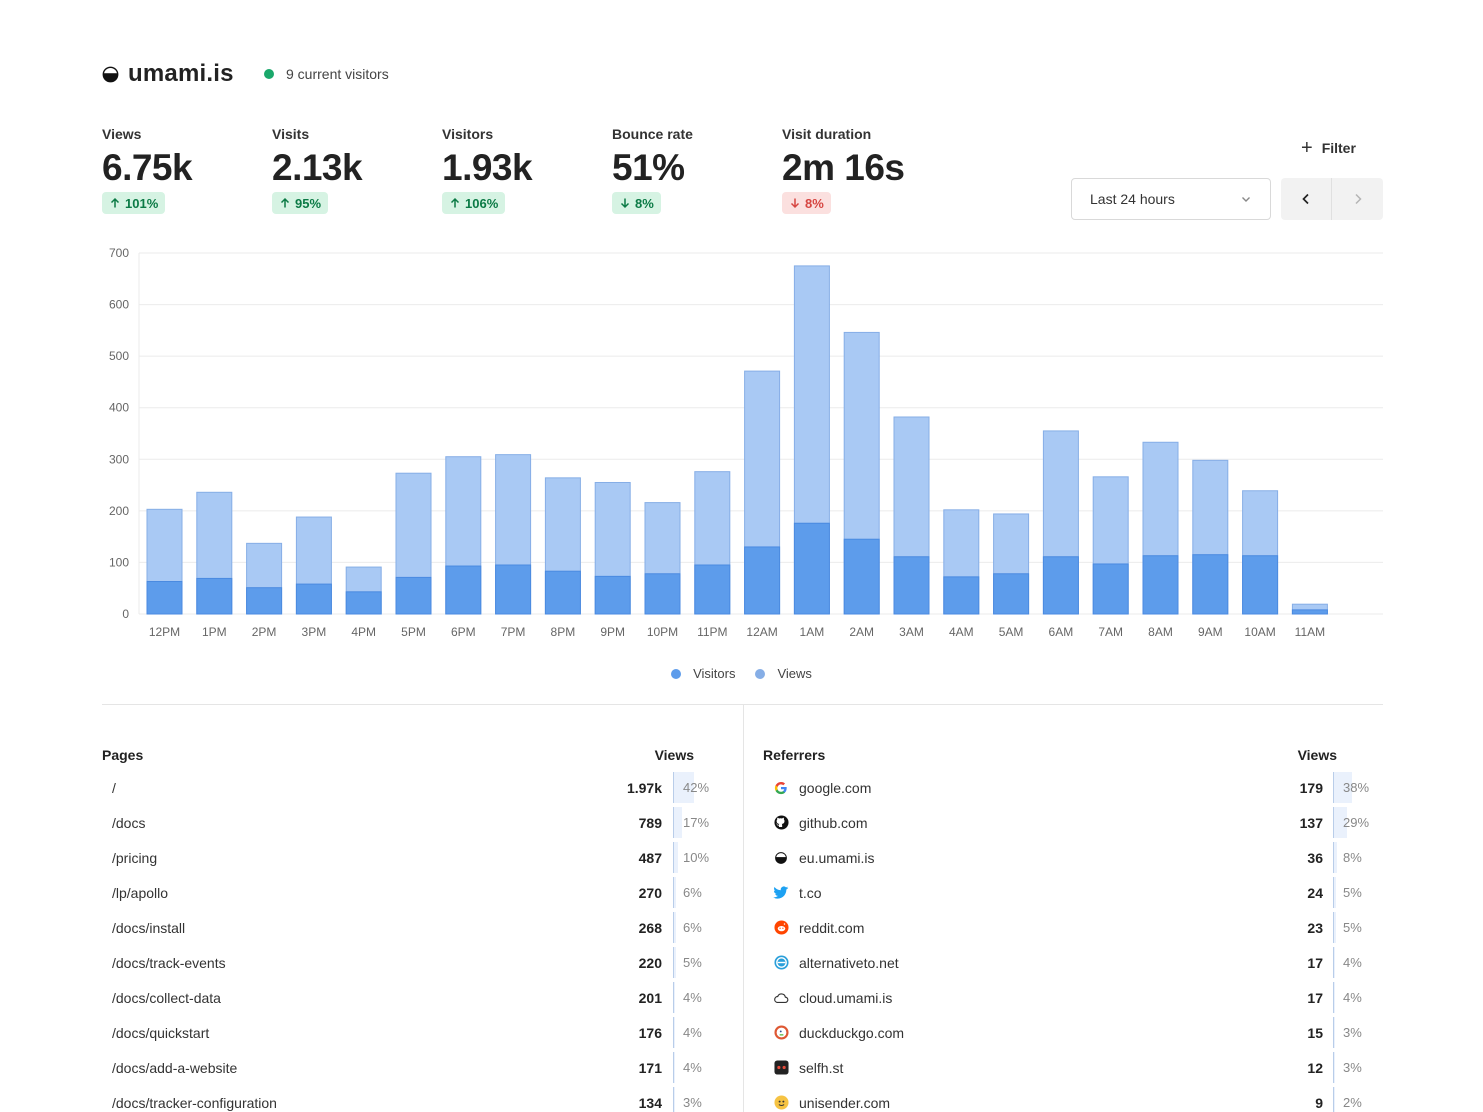  I want to click on row-label: /docs/quickstart, so click(161, 1032).